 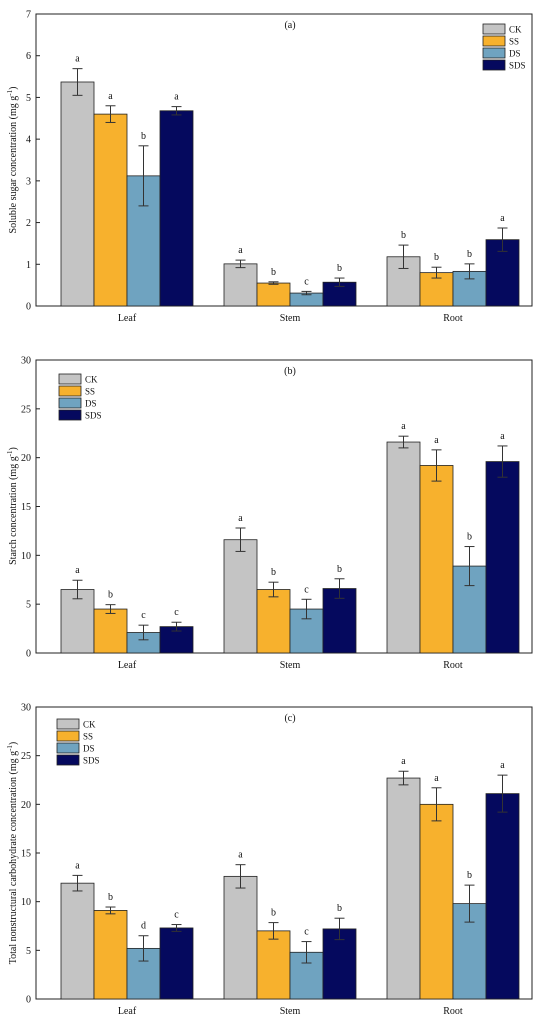 I want to click on y-axis-label: Starch concentration (mg g-1), so click(x=12, y=506).